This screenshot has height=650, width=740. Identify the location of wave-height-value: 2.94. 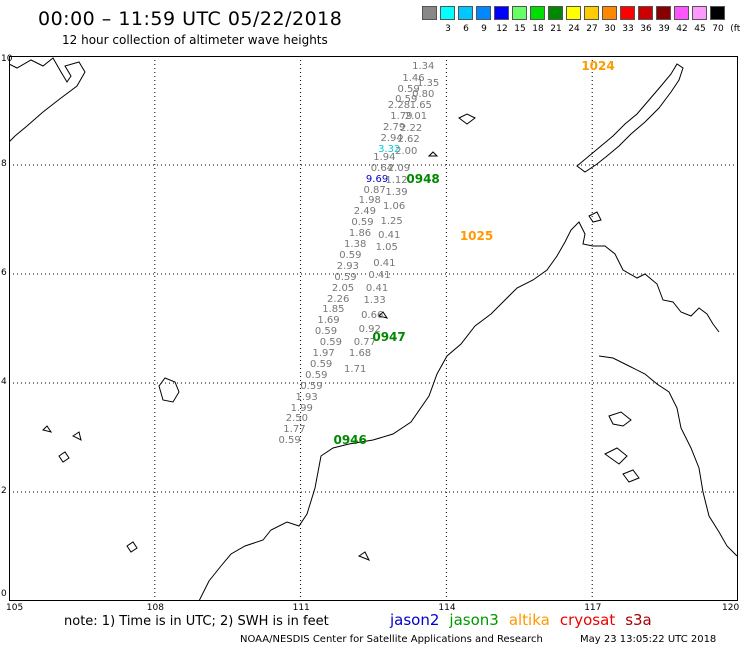
(391, 138).